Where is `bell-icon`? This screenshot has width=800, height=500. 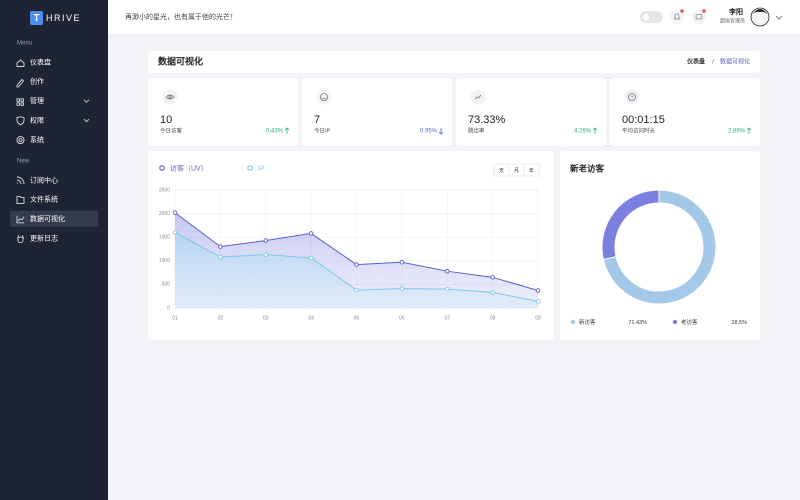
bell-icon is located at coordinates (677, 16).